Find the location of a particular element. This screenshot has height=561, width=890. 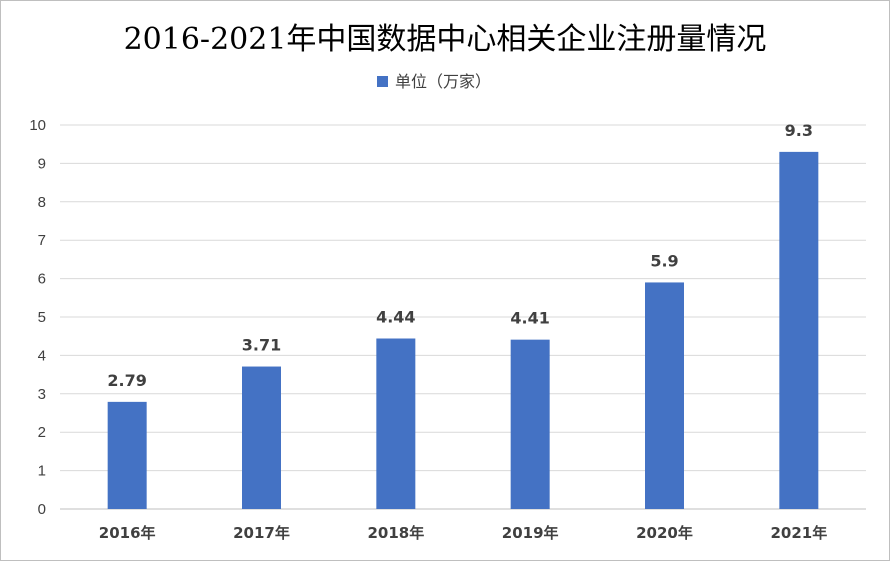

y-tick-label: 1 is located at coordinates (42, 471).